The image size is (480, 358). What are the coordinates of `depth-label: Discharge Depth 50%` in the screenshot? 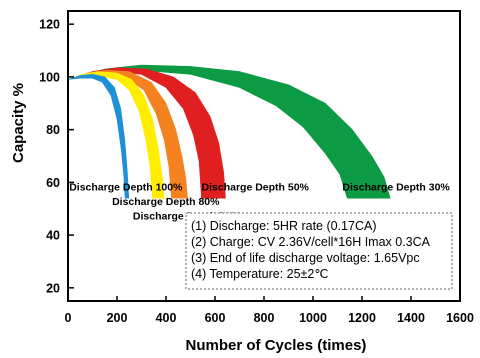 It's located at (256, 187).